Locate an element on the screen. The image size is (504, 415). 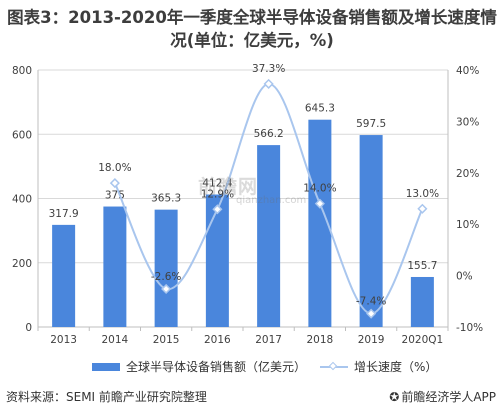
x-axis-tick-label: 2019 is located at coordinates (371, 340).